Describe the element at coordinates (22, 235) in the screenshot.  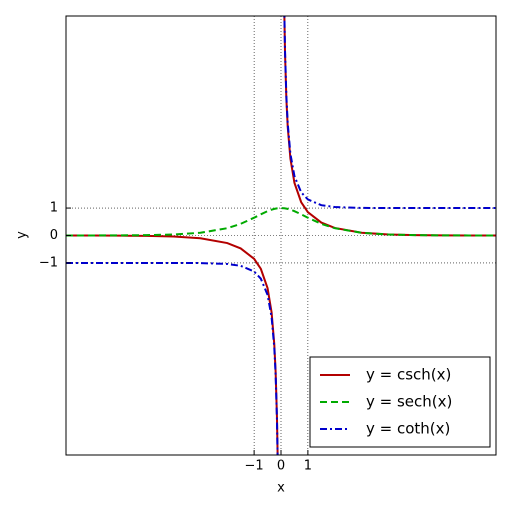
I see `y-axis-label: y` at that location.